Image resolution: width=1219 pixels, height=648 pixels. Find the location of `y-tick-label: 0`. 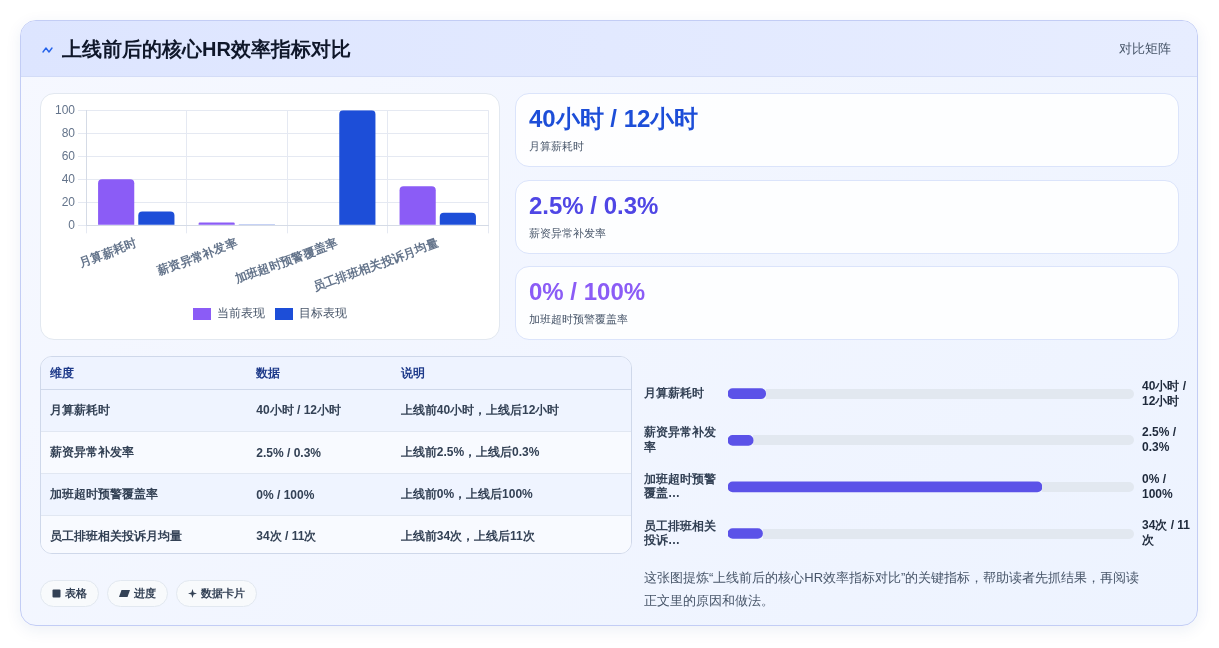

y-tick-label: 0 is located at coordinates (72, 224).